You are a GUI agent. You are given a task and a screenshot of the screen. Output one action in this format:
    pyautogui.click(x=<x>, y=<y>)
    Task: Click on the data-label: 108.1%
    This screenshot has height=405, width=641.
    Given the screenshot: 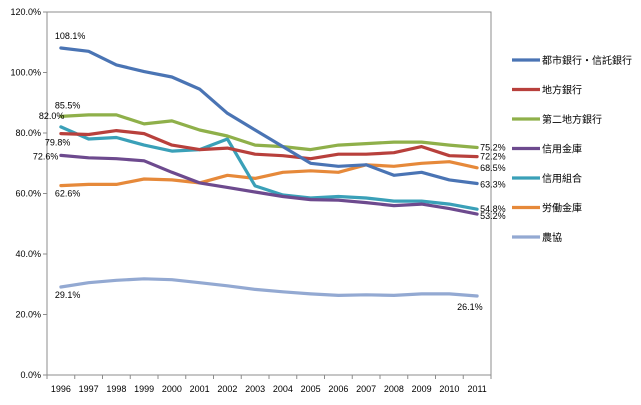 What is the action you would take?
    pyautogui.click(x=70, y=36)
    